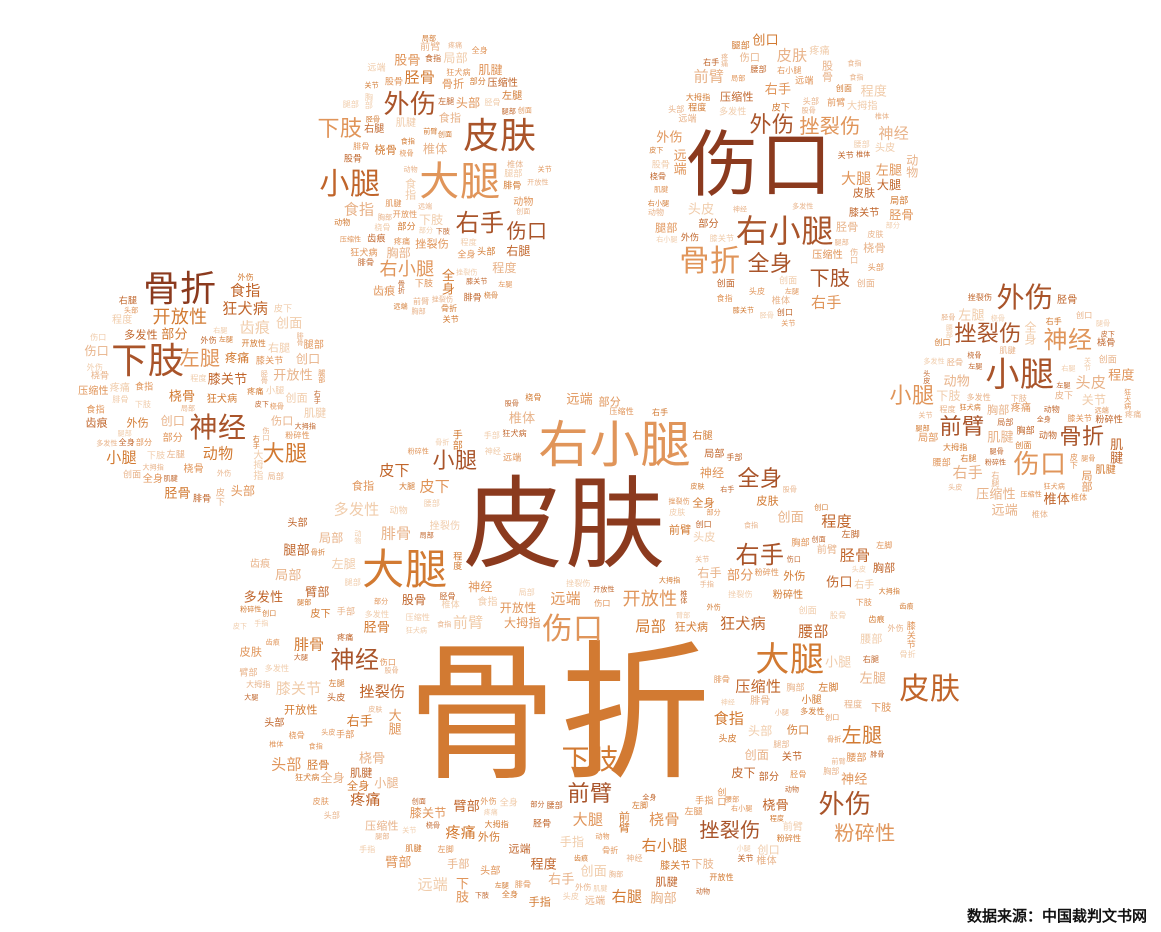  I want to click on word-inner-right-toe-big-6: 下肢, so click(830, 278).